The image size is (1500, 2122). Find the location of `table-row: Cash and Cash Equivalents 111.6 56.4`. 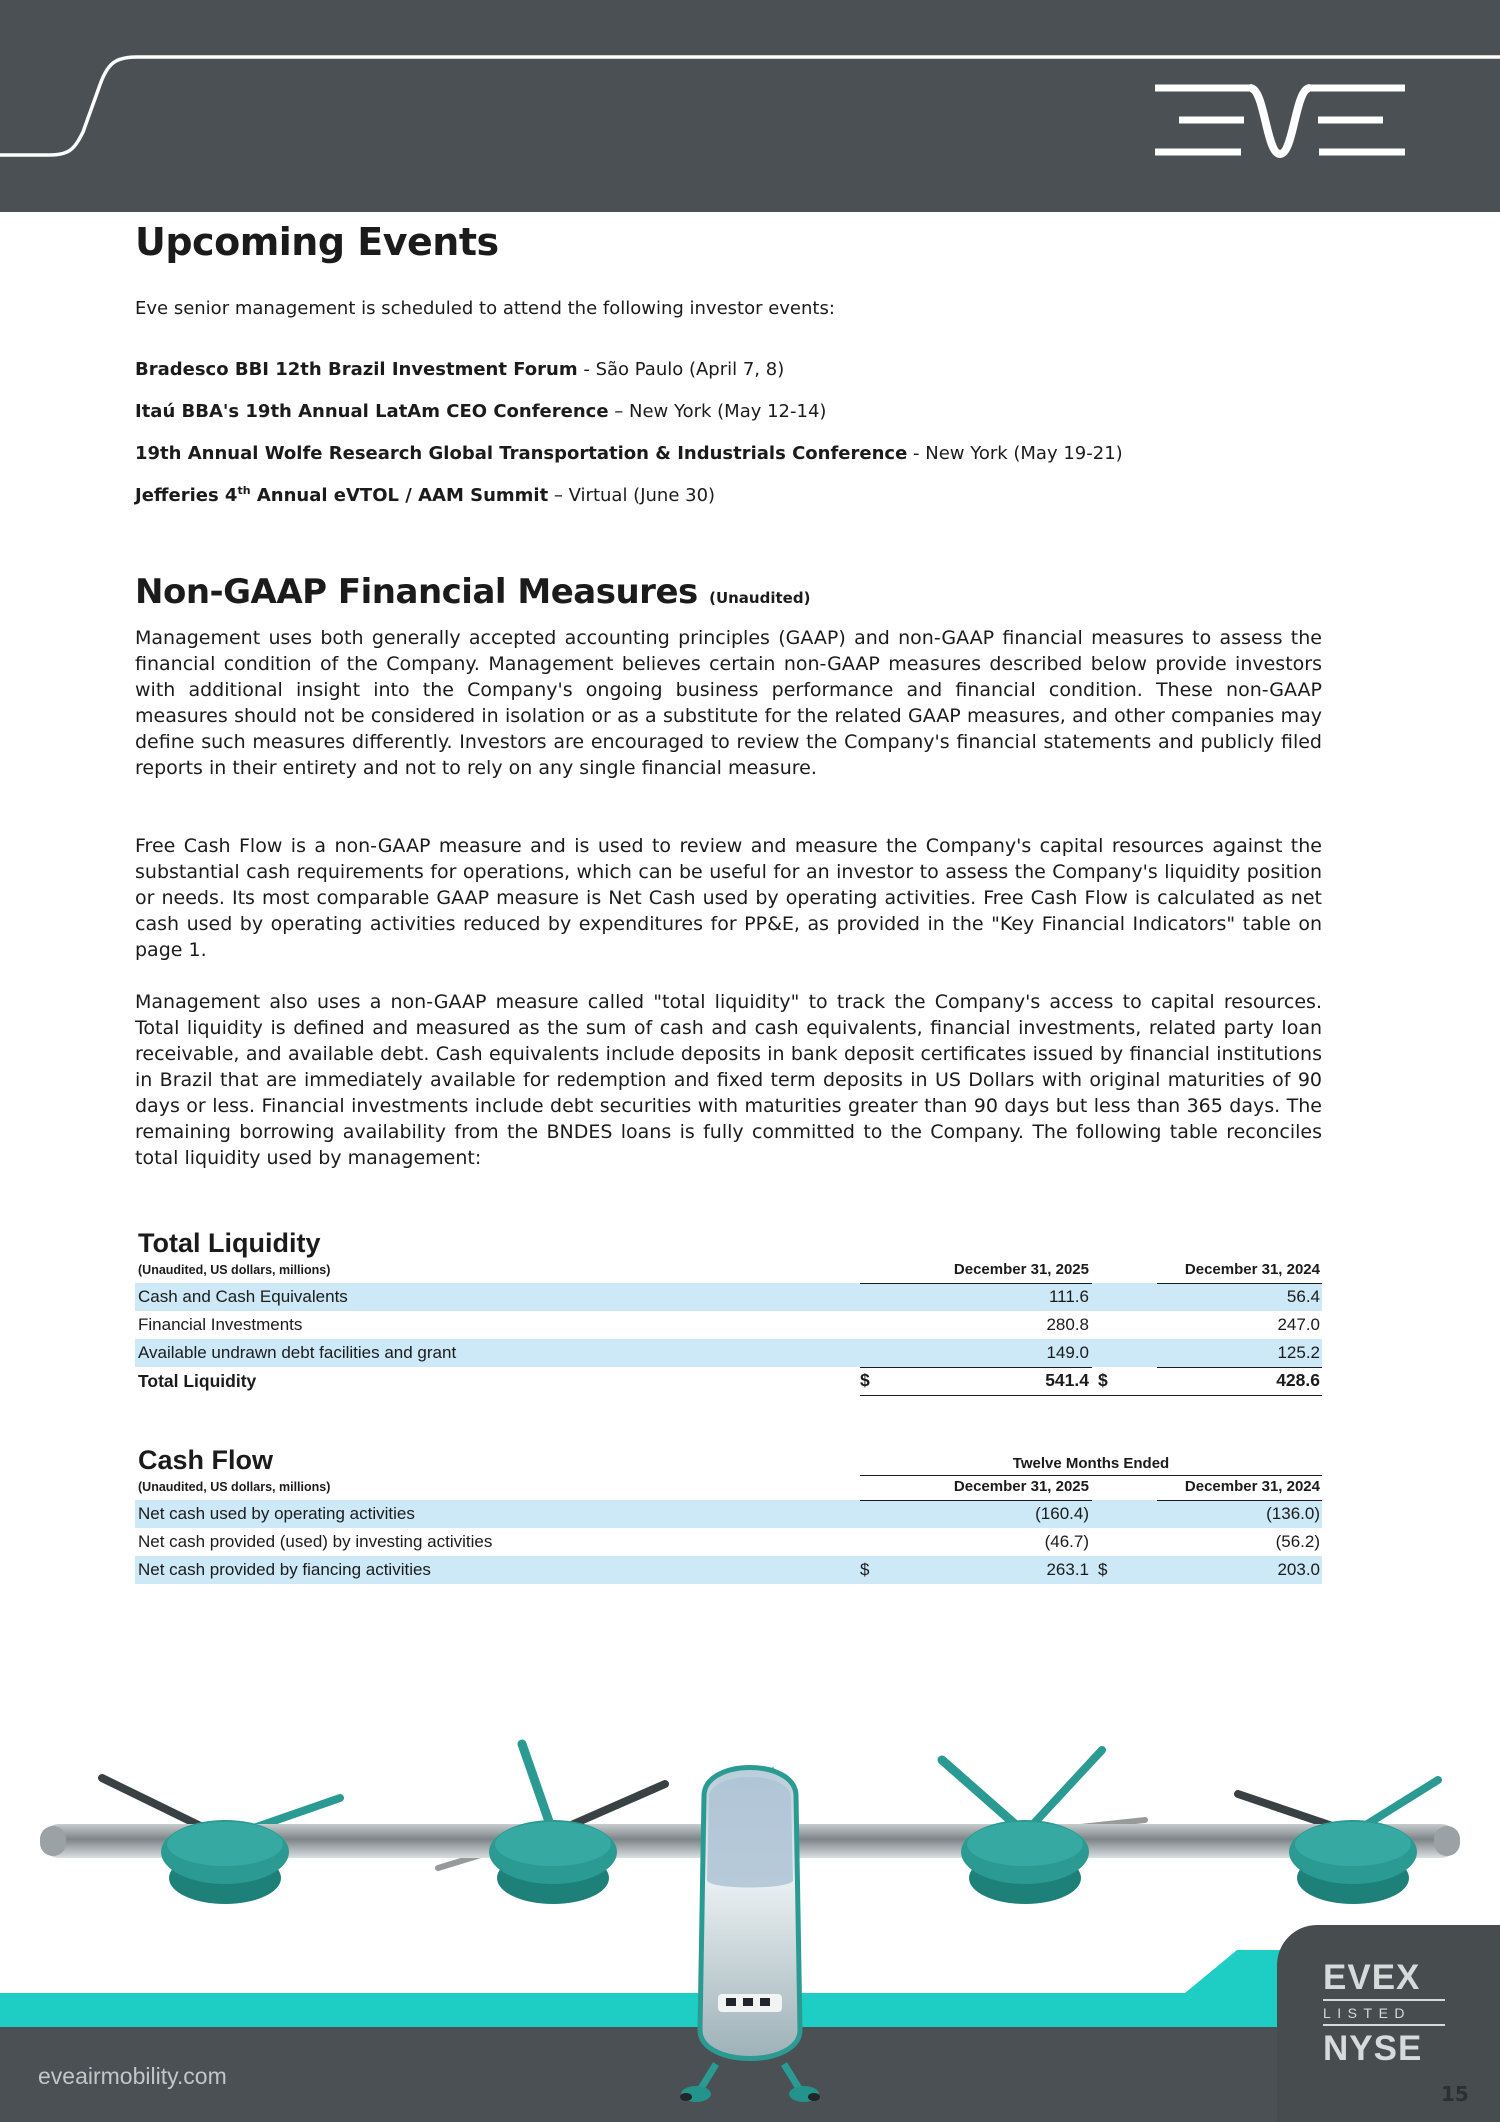

table-row: Cash and Cash Equivalents 111.6 56.4 is located at coordinates (728, 1297).